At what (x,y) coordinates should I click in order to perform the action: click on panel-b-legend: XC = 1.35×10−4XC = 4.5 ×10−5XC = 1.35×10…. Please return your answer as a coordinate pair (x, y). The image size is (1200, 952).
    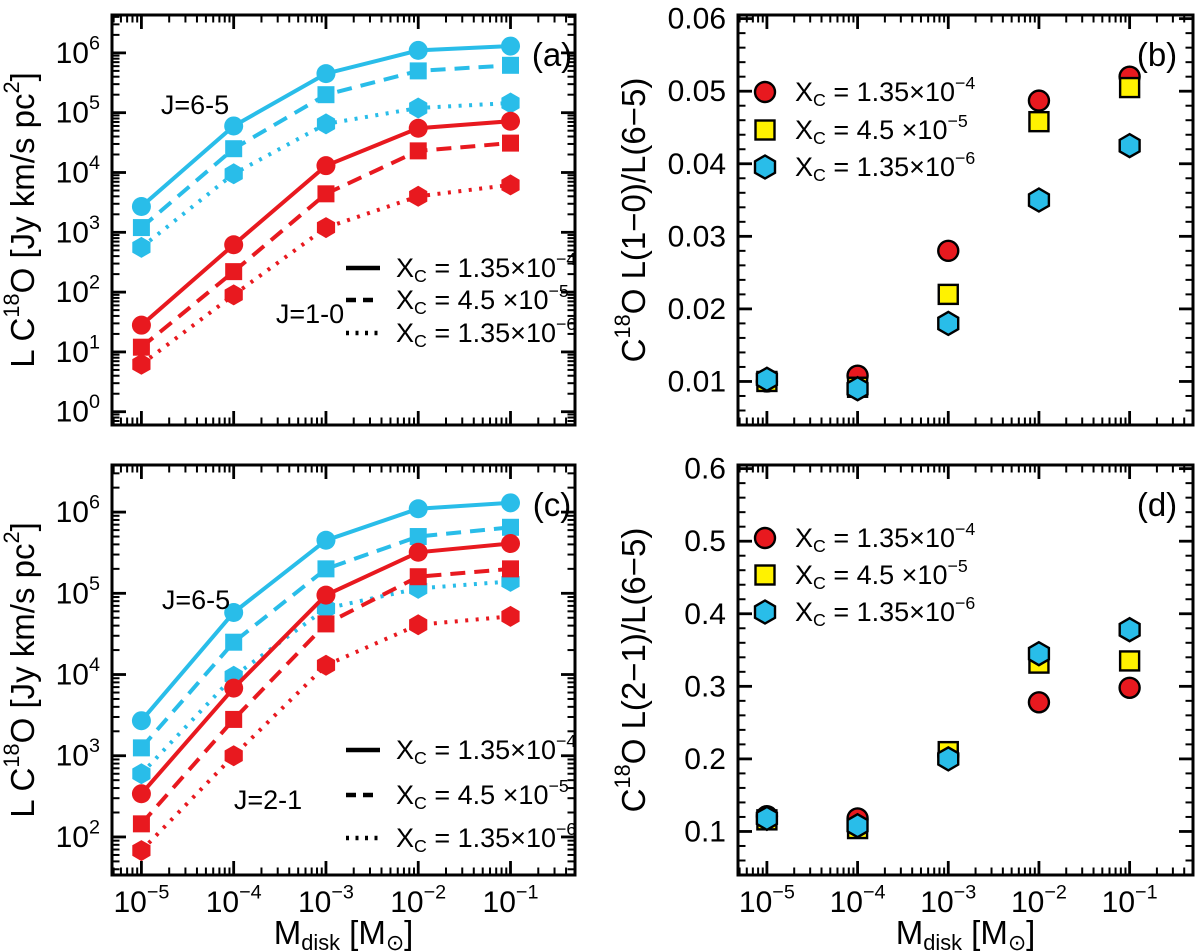
    Looking at the image, I should click on (864, 129).